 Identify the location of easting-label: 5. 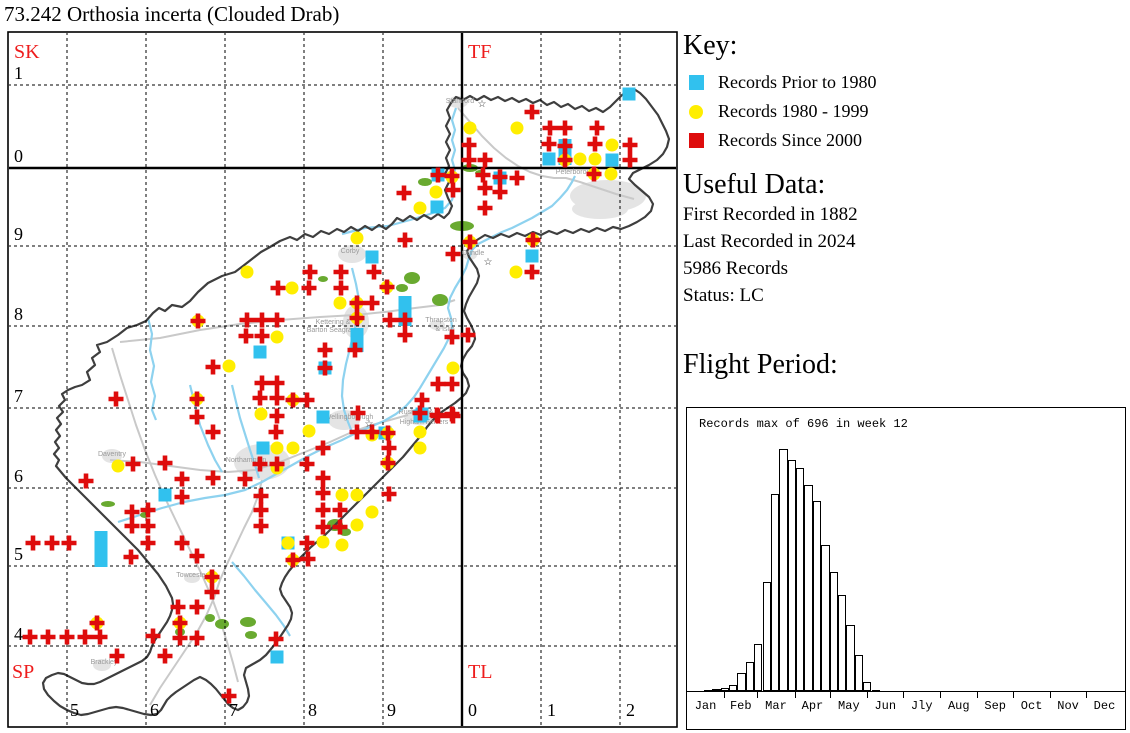
(74, 710).